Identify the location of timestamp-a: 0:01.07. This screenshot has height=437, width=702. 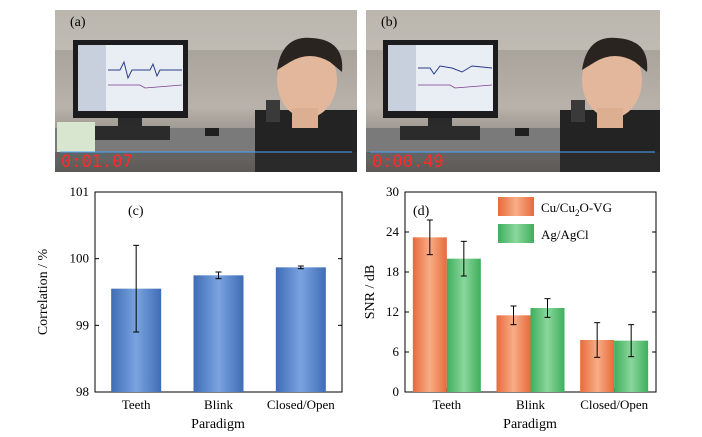
(97, 162).